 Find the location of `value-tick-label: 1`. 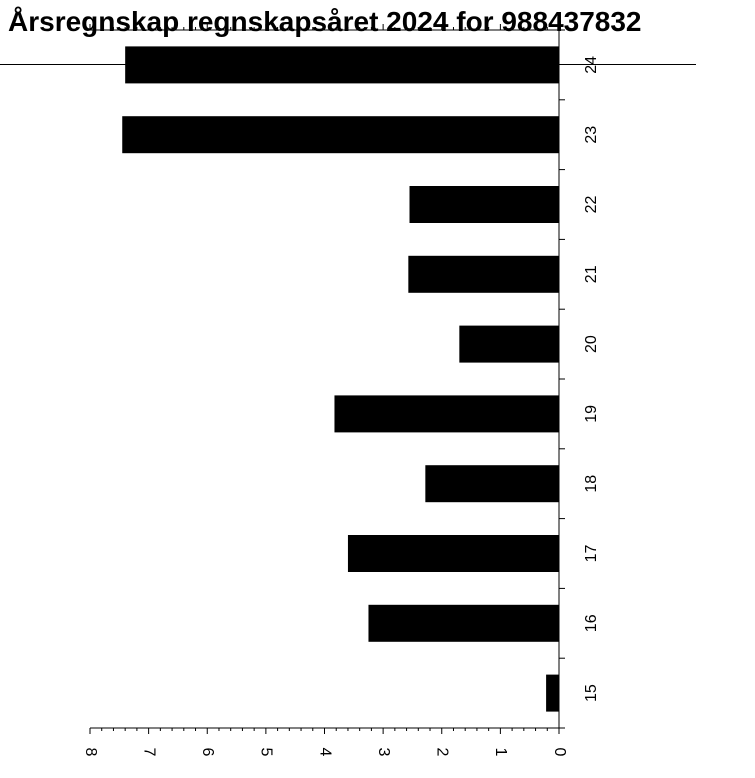

value-tick-label: 1 is located at coordinates (500, 752).